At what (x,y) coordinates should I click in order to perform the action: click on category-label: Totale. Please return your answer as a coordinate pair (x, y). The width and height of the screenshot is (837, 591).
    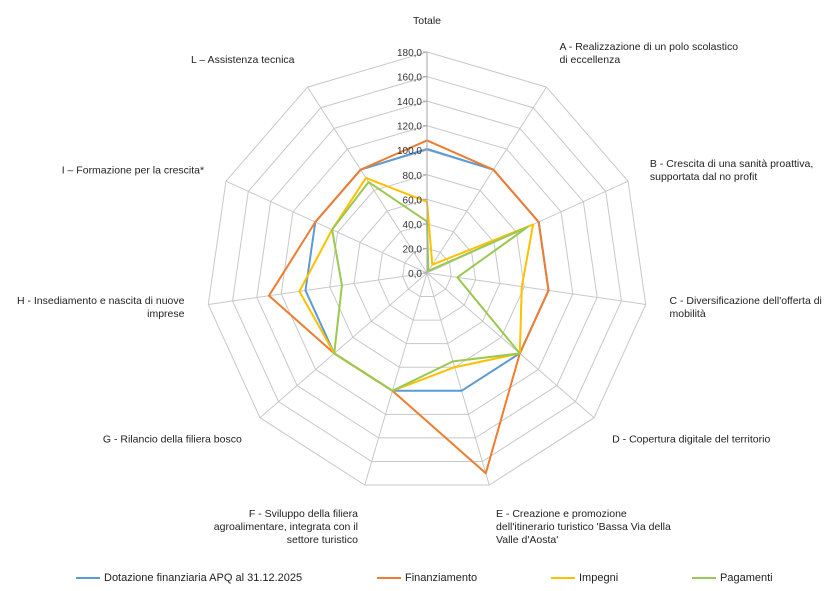
    Looking at the image, I should click on (427, 21).